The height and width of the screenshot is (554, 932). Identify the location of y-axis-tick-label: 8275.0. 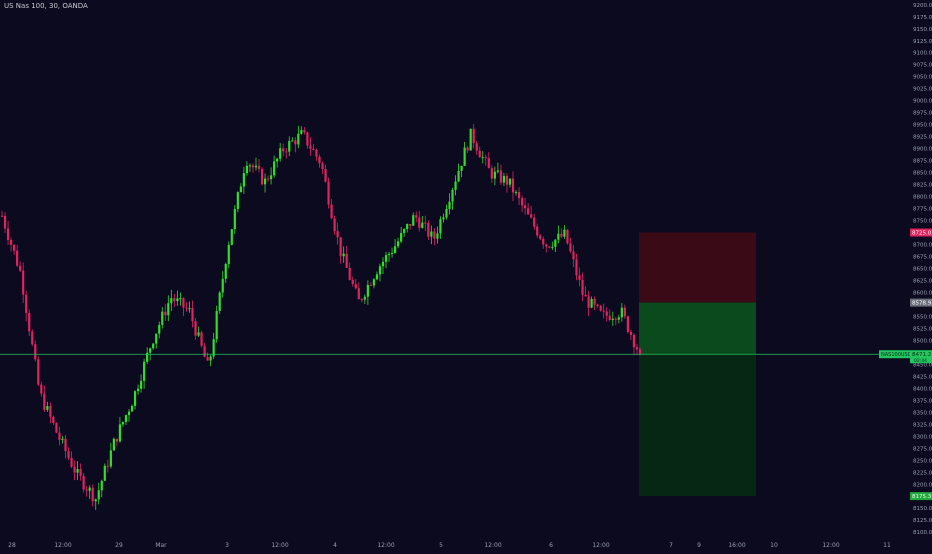
(922, 449).